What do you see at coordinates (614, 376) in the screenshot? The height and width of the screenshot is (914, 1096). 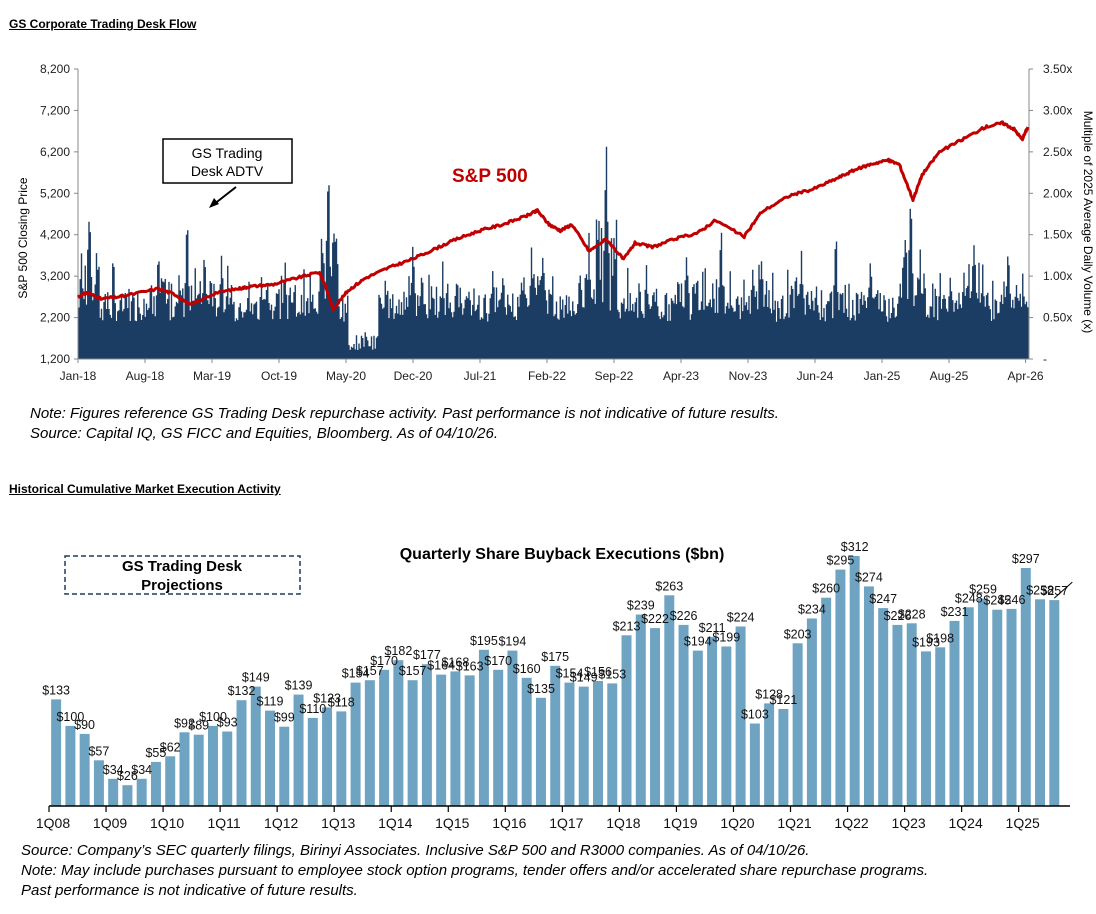 I see `x-tick-label: Sep-22` at bounding box center [614, 376].